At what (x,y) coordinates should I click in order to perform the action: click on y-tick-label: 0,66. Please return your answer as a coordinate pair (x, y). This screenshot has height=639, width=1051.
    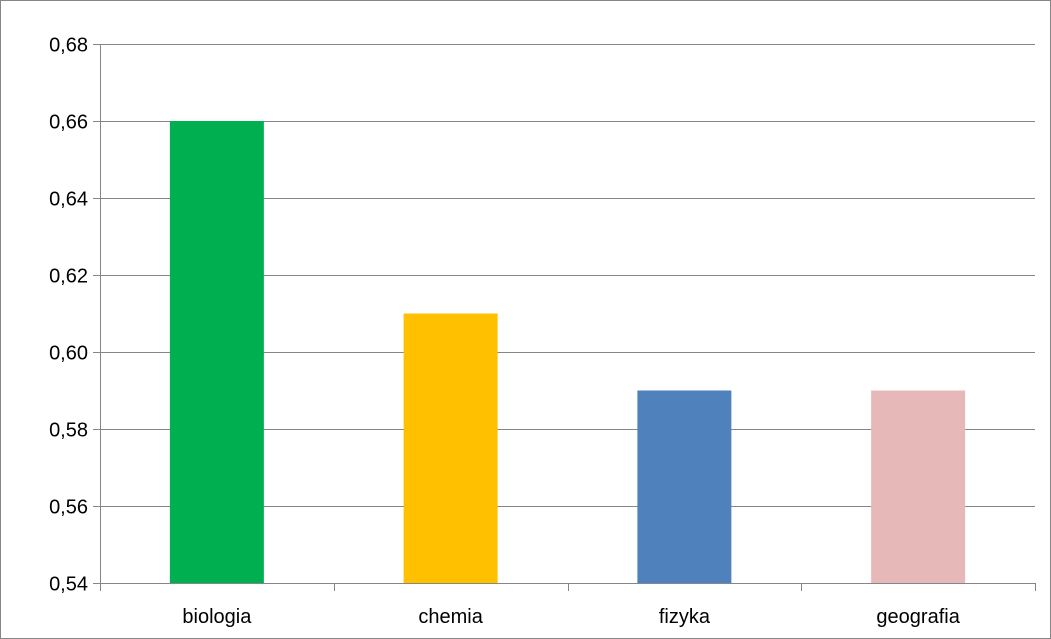
    Looking at the image, I should click on (68, 123).